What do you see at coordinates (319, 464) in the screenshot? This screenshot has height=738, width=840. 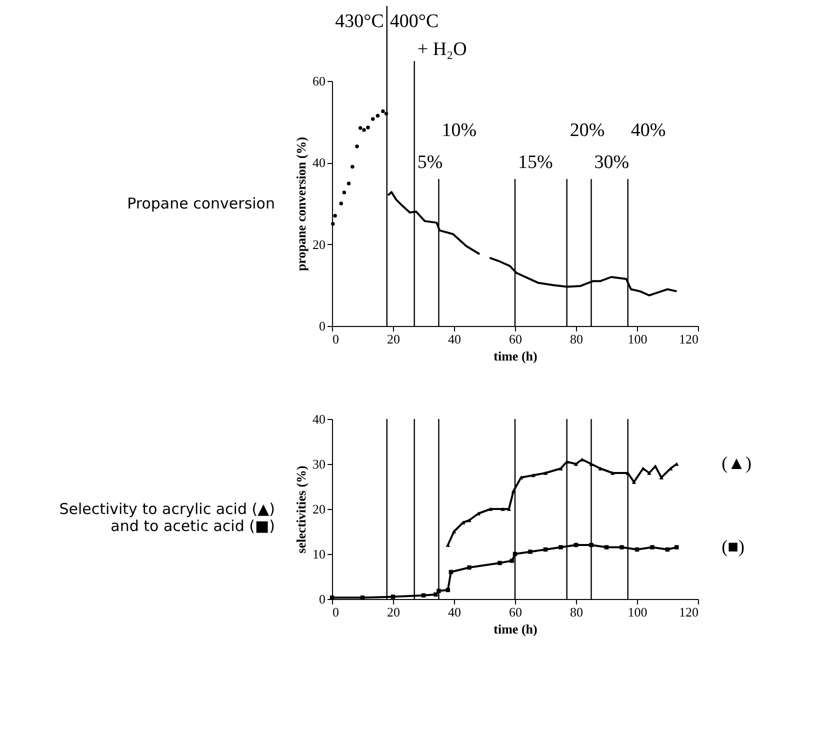 I see `y-tick-label: 30` at bounding box center [319, 464].